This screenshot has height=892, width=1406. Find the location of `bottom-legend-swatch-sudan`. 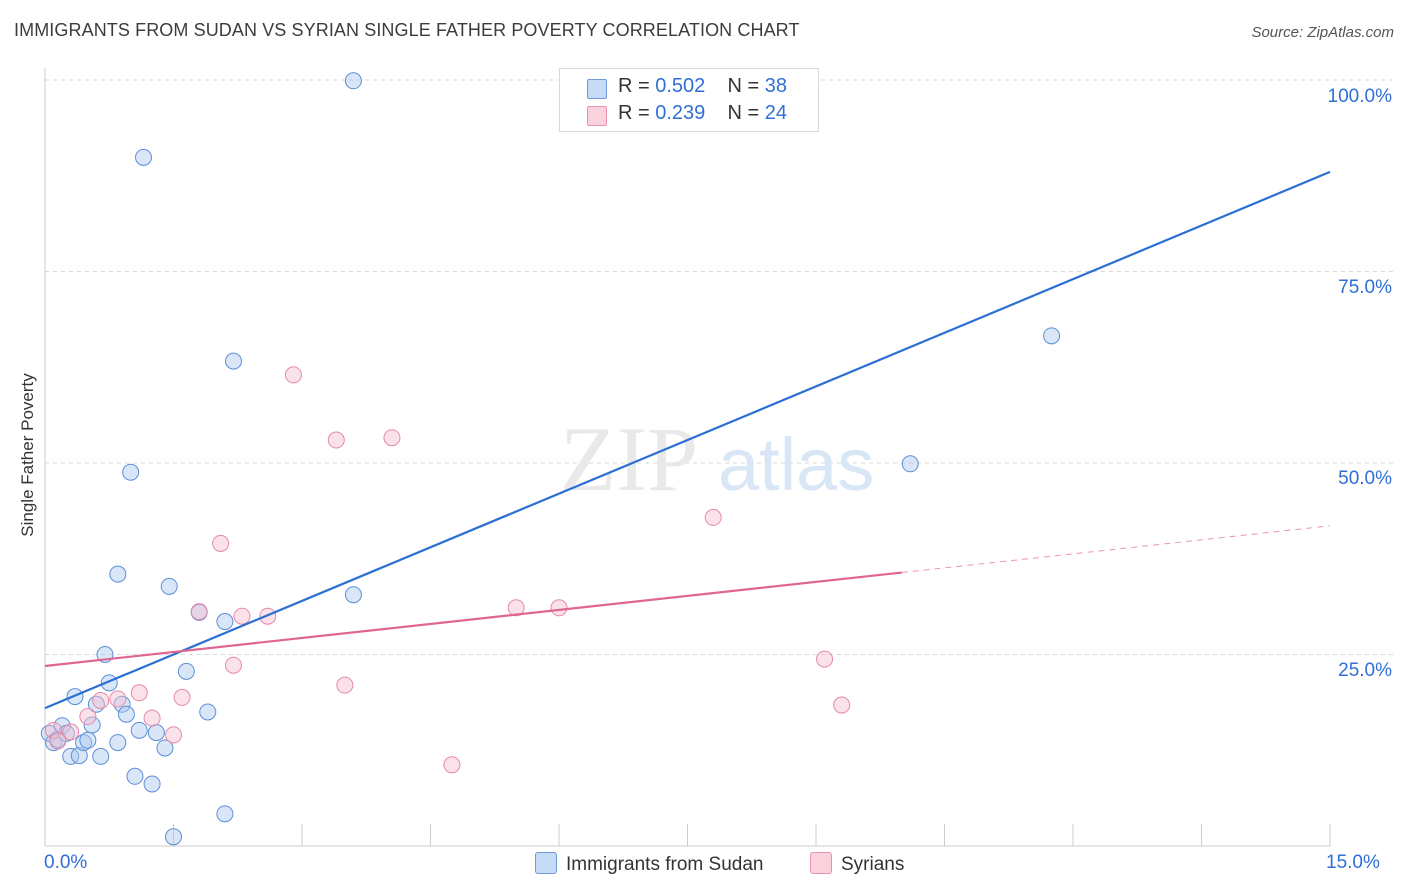

bottom-legend-swatch-sudan is located at coordinates (546, 863).